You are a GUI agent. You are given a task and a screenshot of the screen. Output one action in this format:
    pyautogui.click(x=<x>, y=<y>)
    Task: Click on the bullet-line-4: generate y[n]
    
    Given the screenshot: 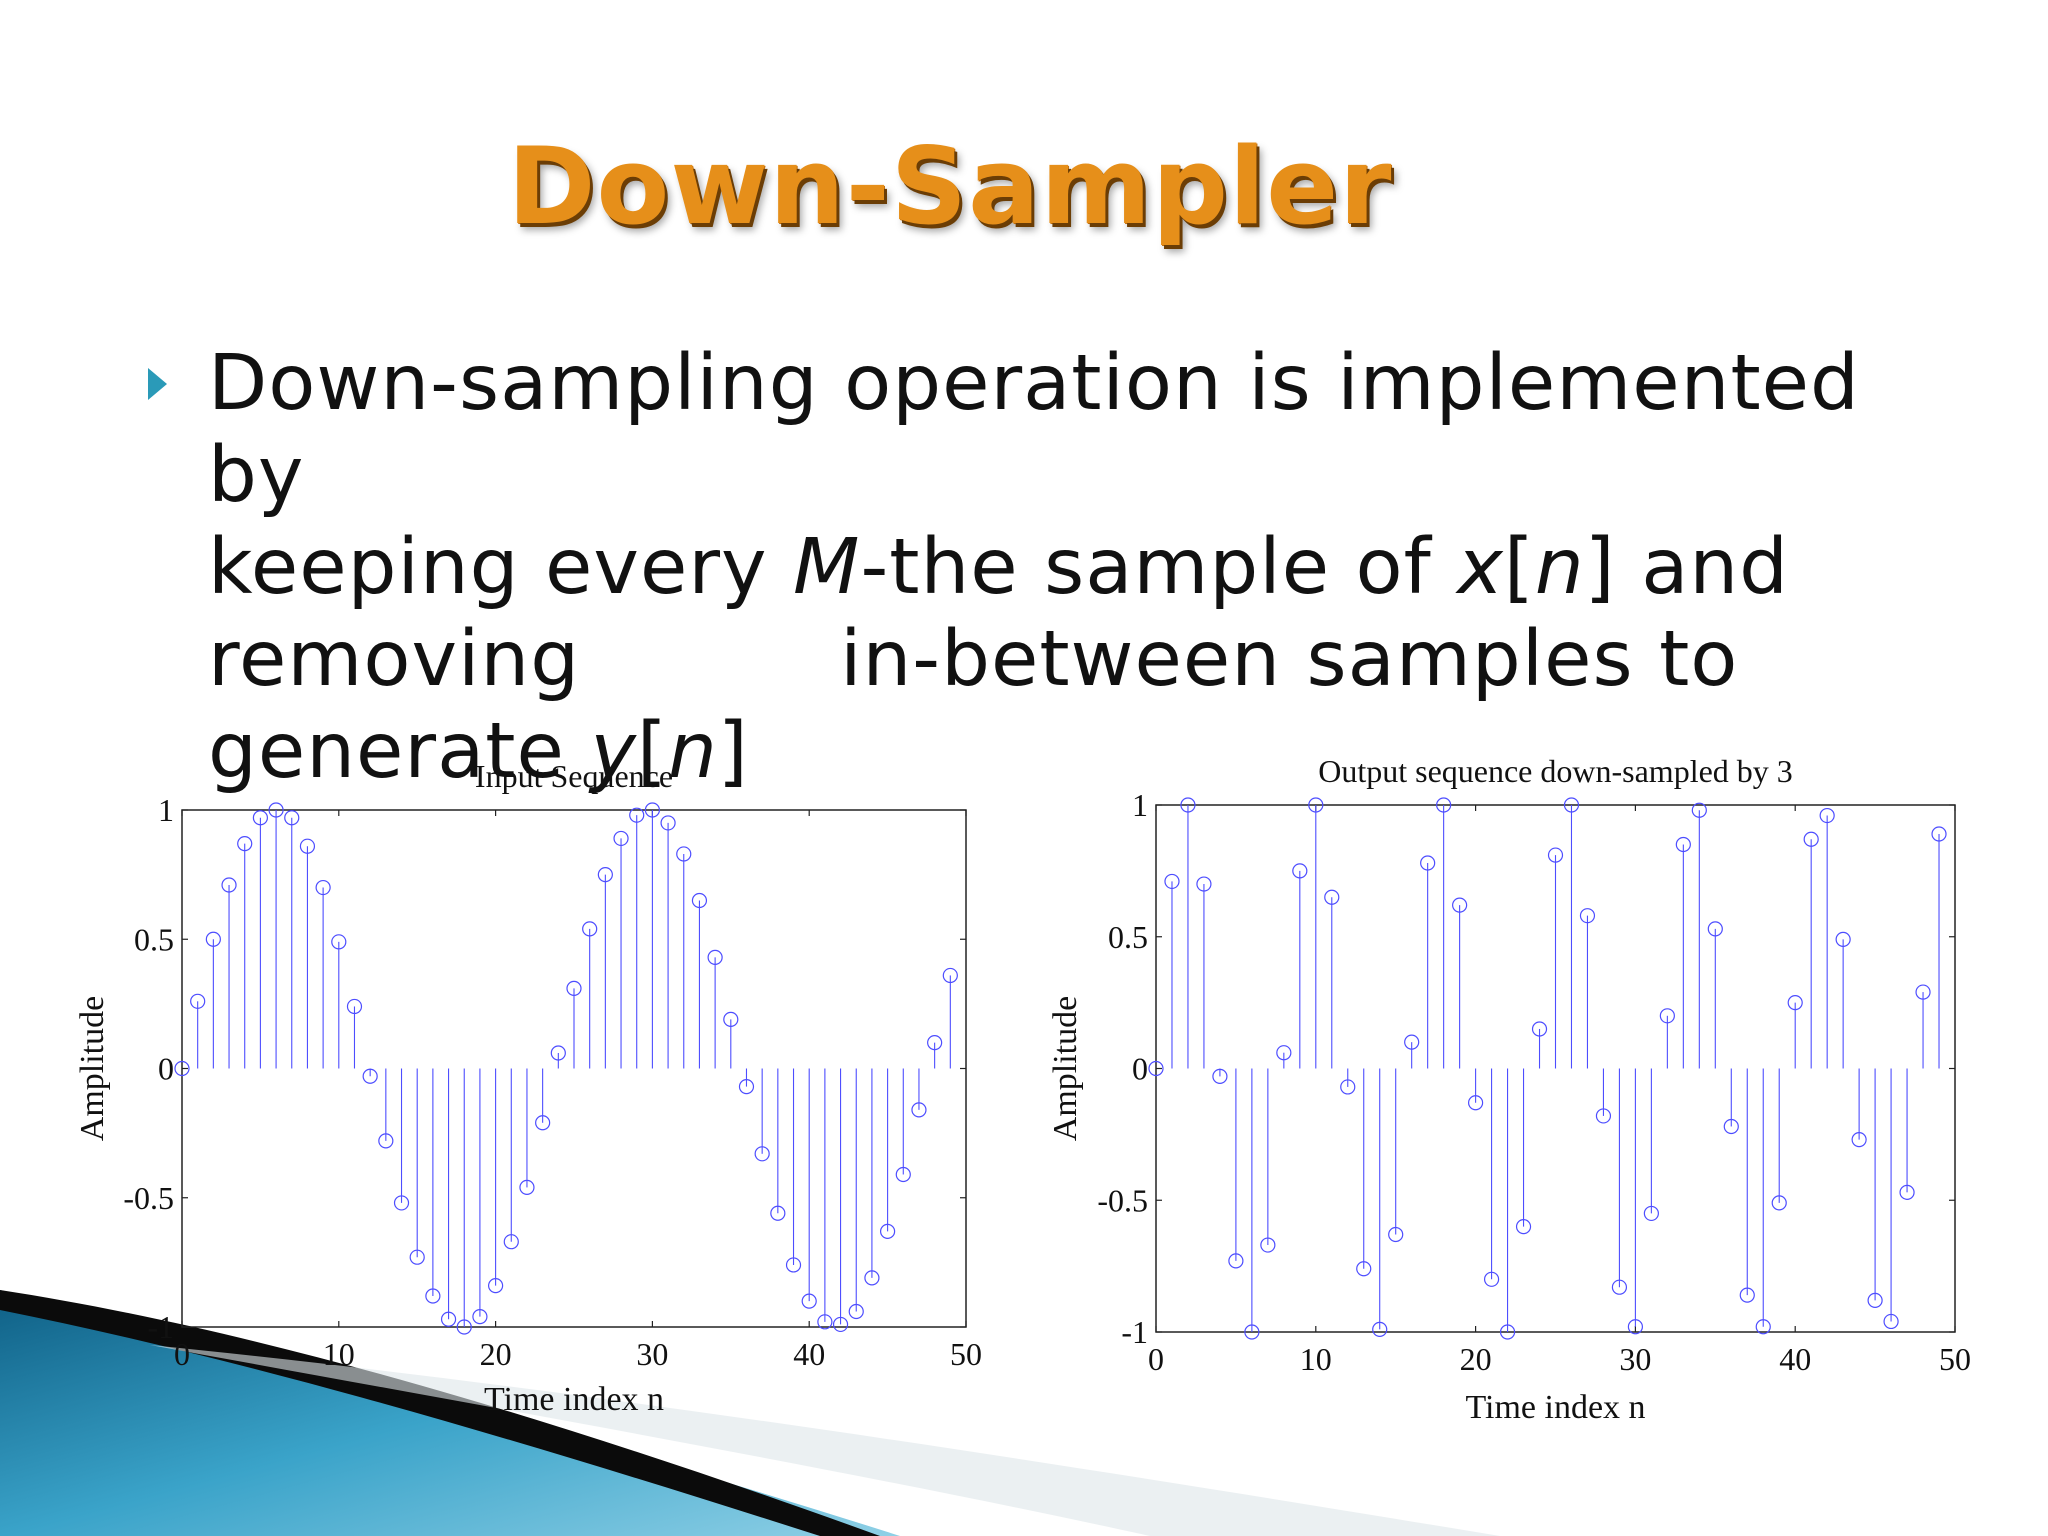 What is the action you would take?
    pyautogui.click(x=478, y=751)
    